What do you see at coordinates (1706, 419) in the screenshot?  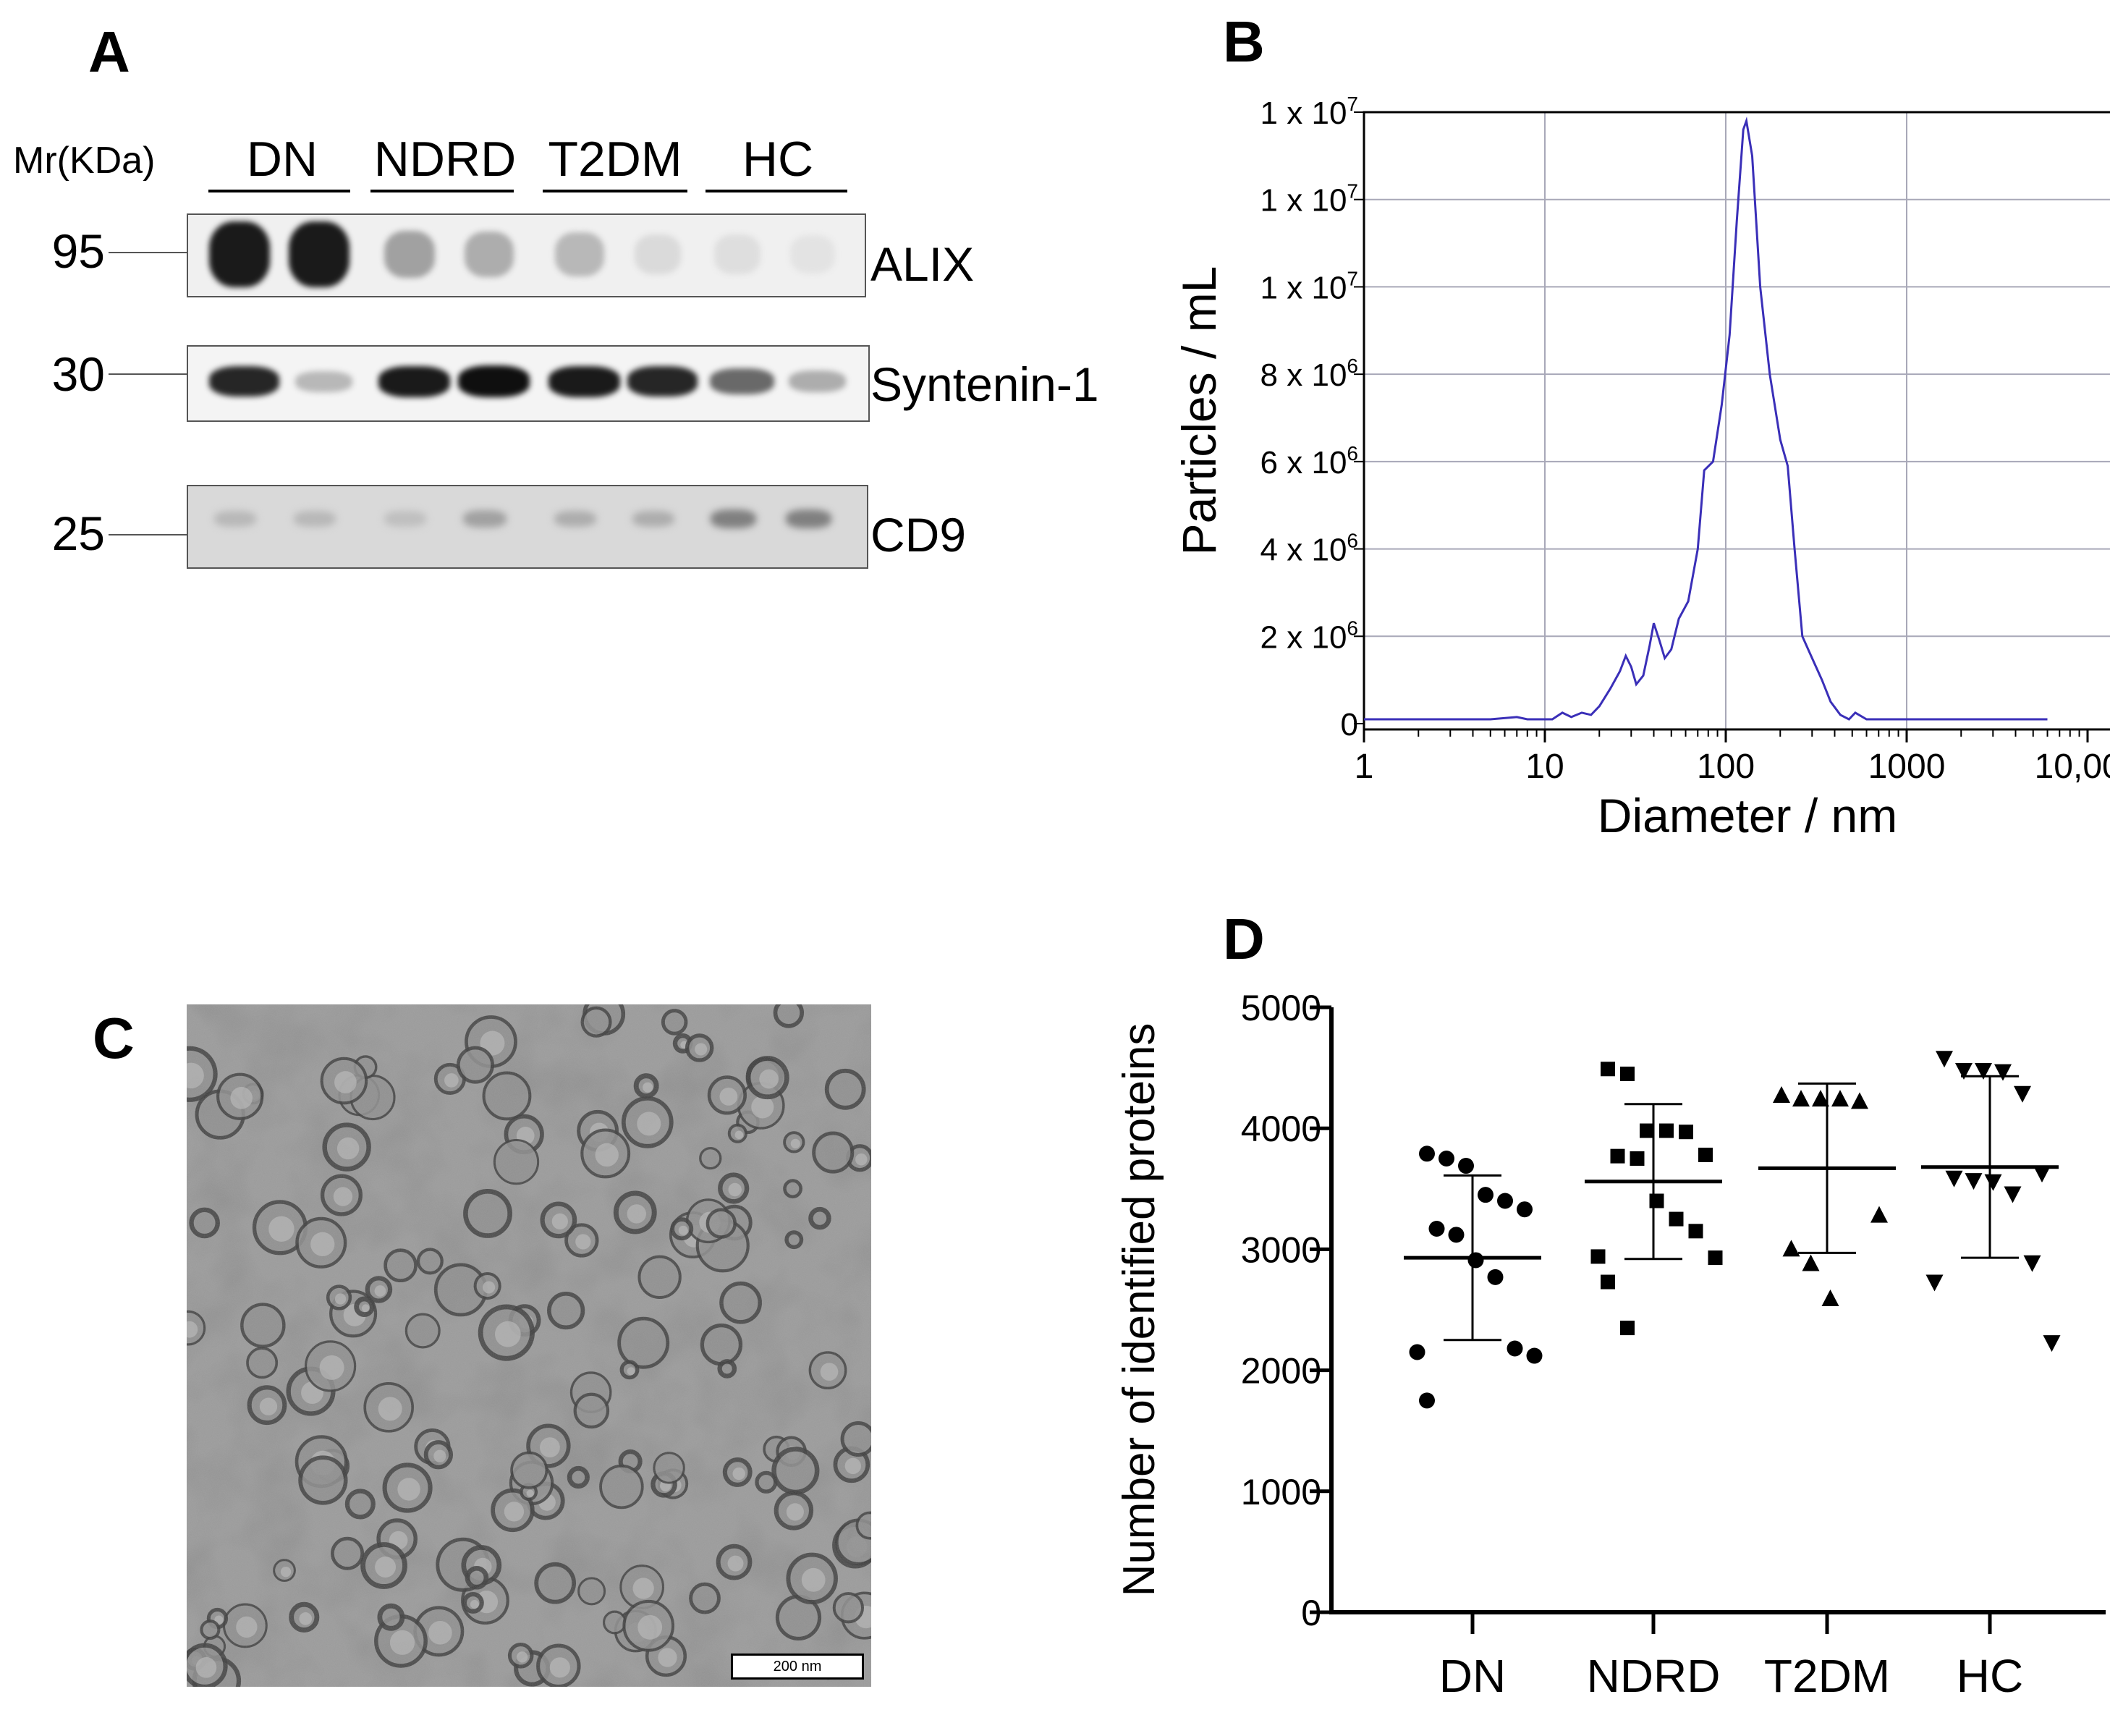 I see `nta-series-line` at bounding box center [1706, 419].